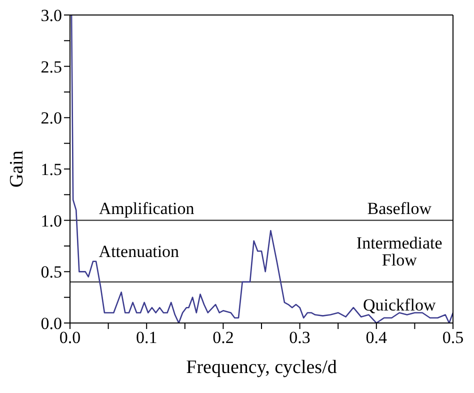 Image resolution: width=474 pixels, height=393 pixels. Describe the element at coordinates (70, 338) in the screenshot. I see `x-tick-label: 0.0` at that location.